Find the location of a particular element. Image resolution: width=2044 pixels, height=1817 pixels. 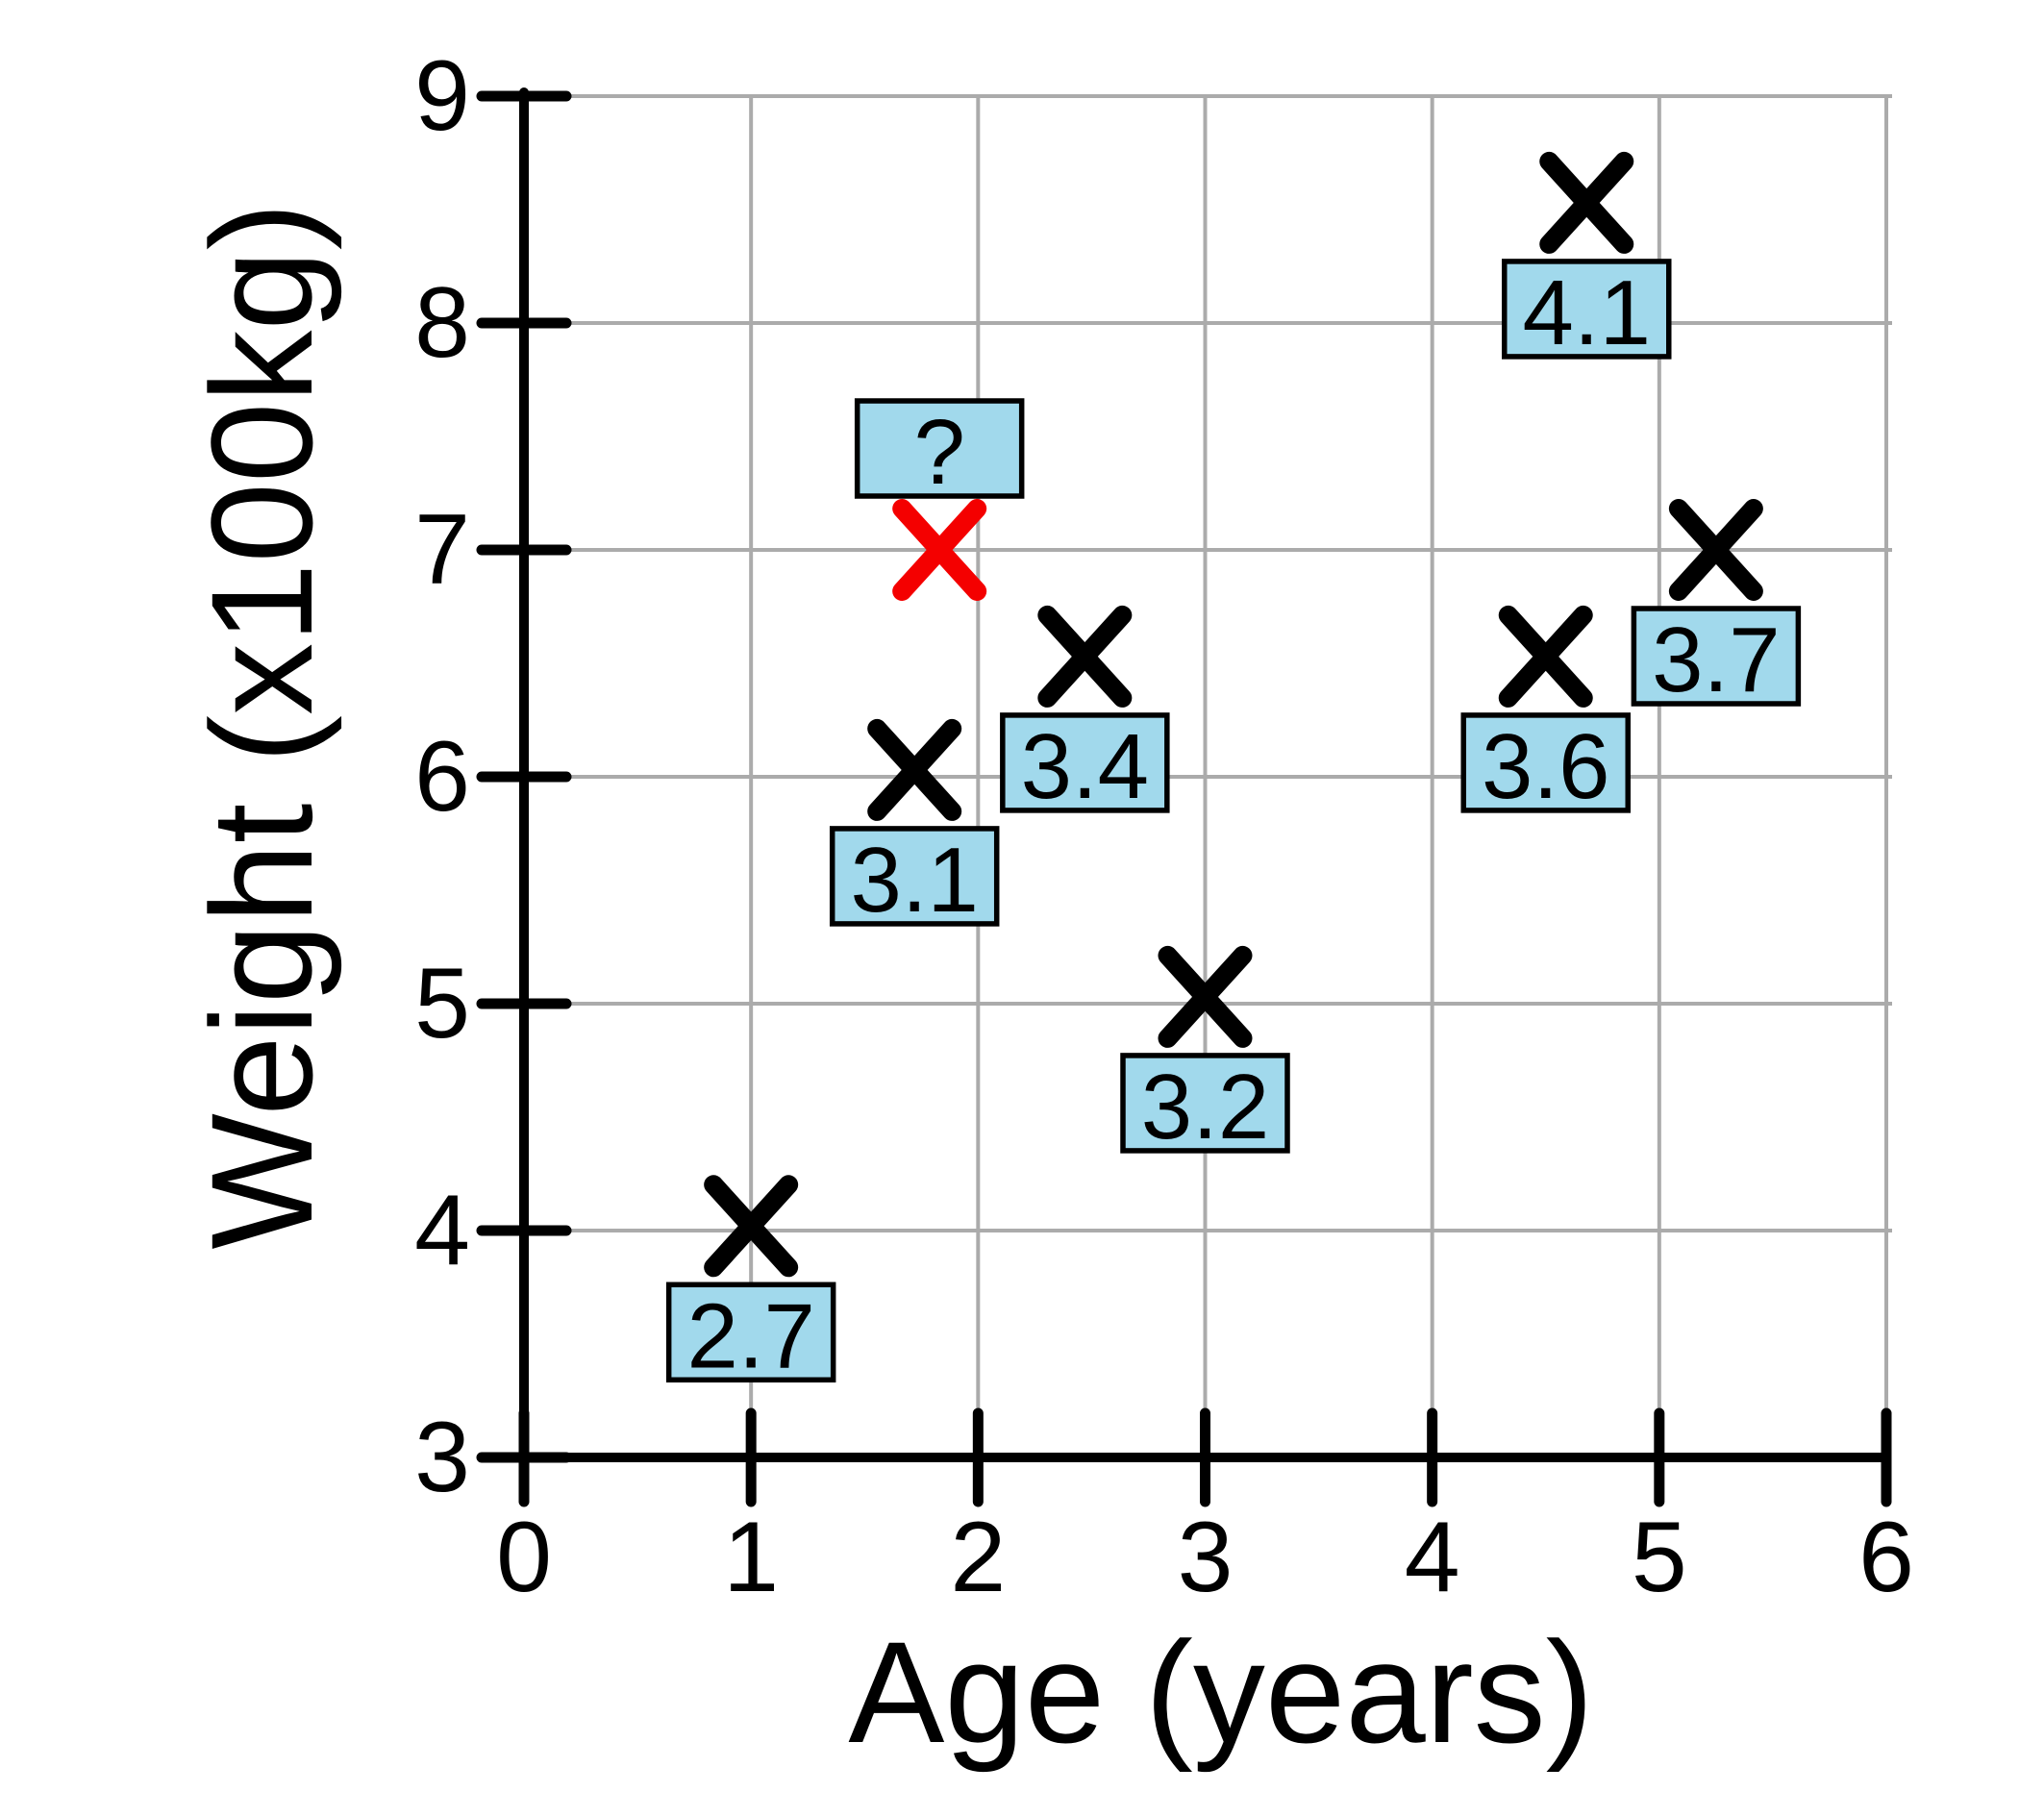

point-label-box: 3.6 is located at coordinates (1545, 765).